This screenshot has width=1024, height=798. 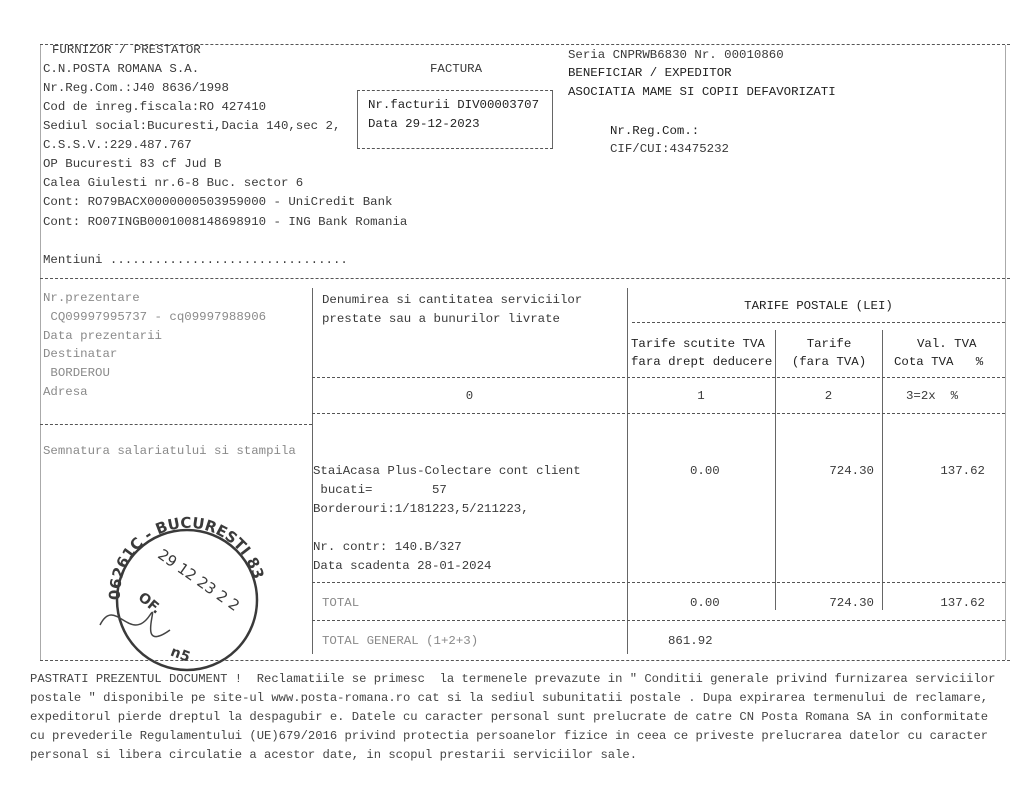 I want to click on header-rule, so click(x=525, y=278).